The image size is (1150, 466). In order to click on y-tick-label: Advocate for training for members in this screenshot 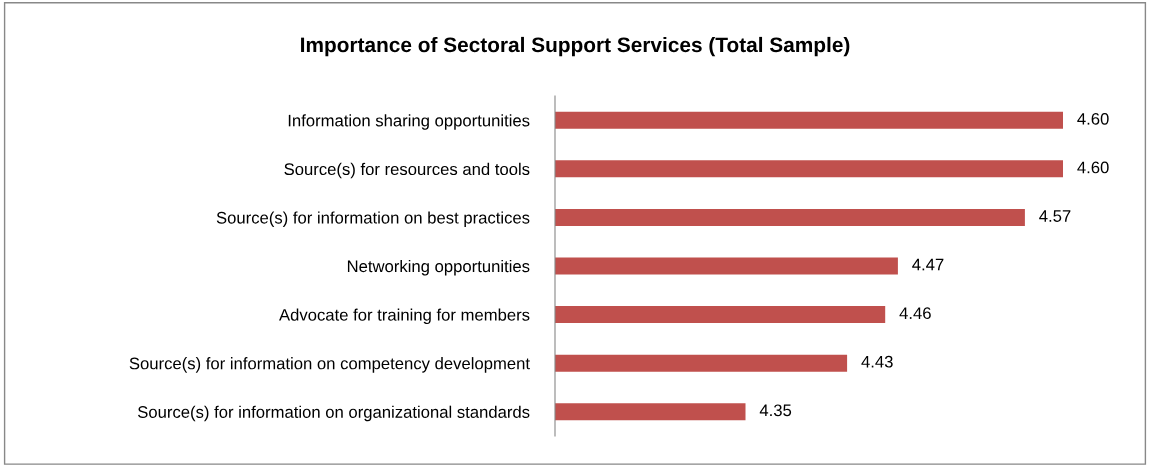, I will do `click(404, 316)`.